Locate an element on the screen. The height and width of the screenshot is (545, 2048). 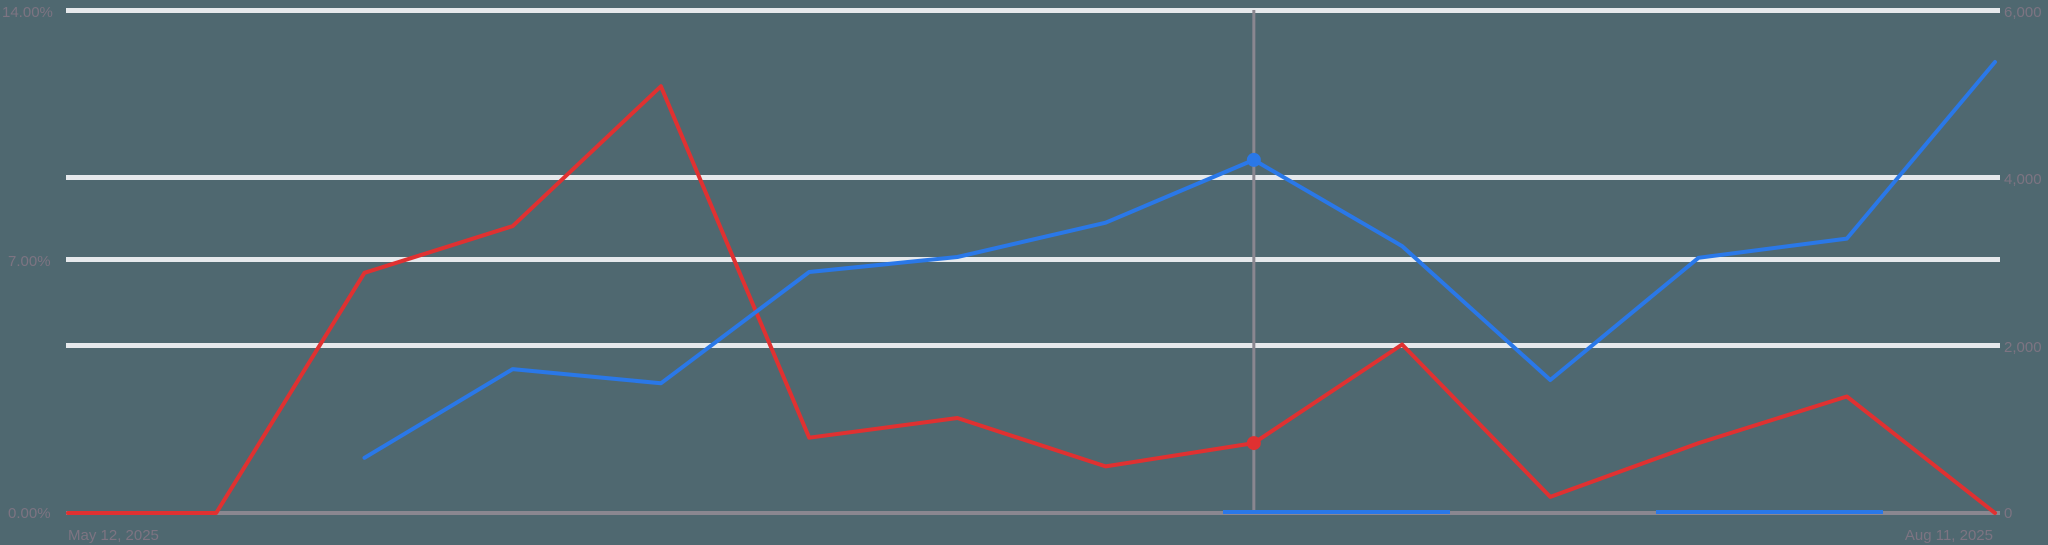
gridline-7pct is located at coordinates (1033, 259).